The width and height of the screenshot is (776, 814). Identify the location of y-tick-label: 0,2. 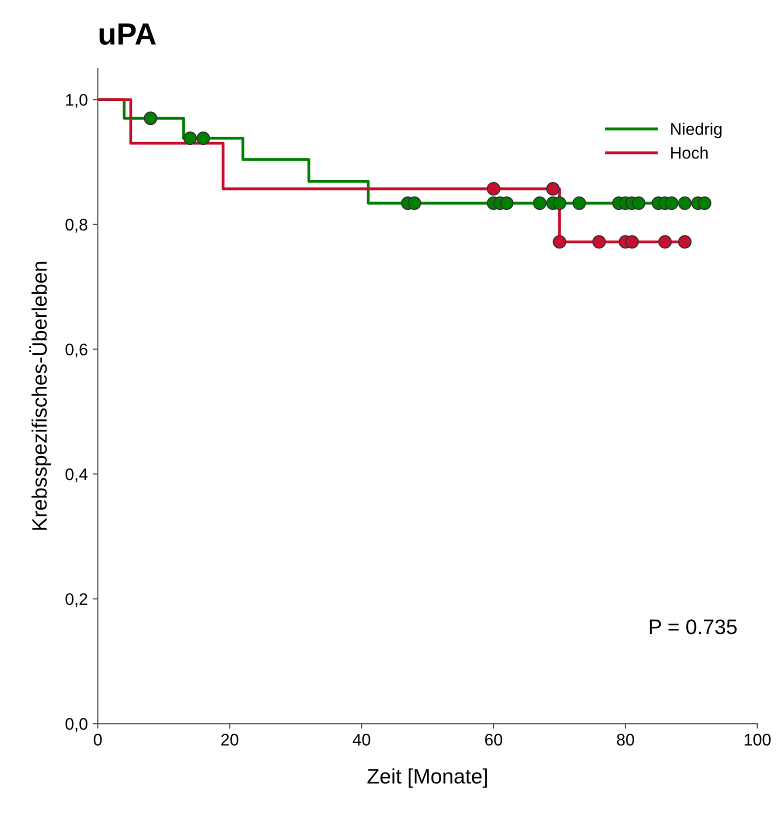
(77, 600).